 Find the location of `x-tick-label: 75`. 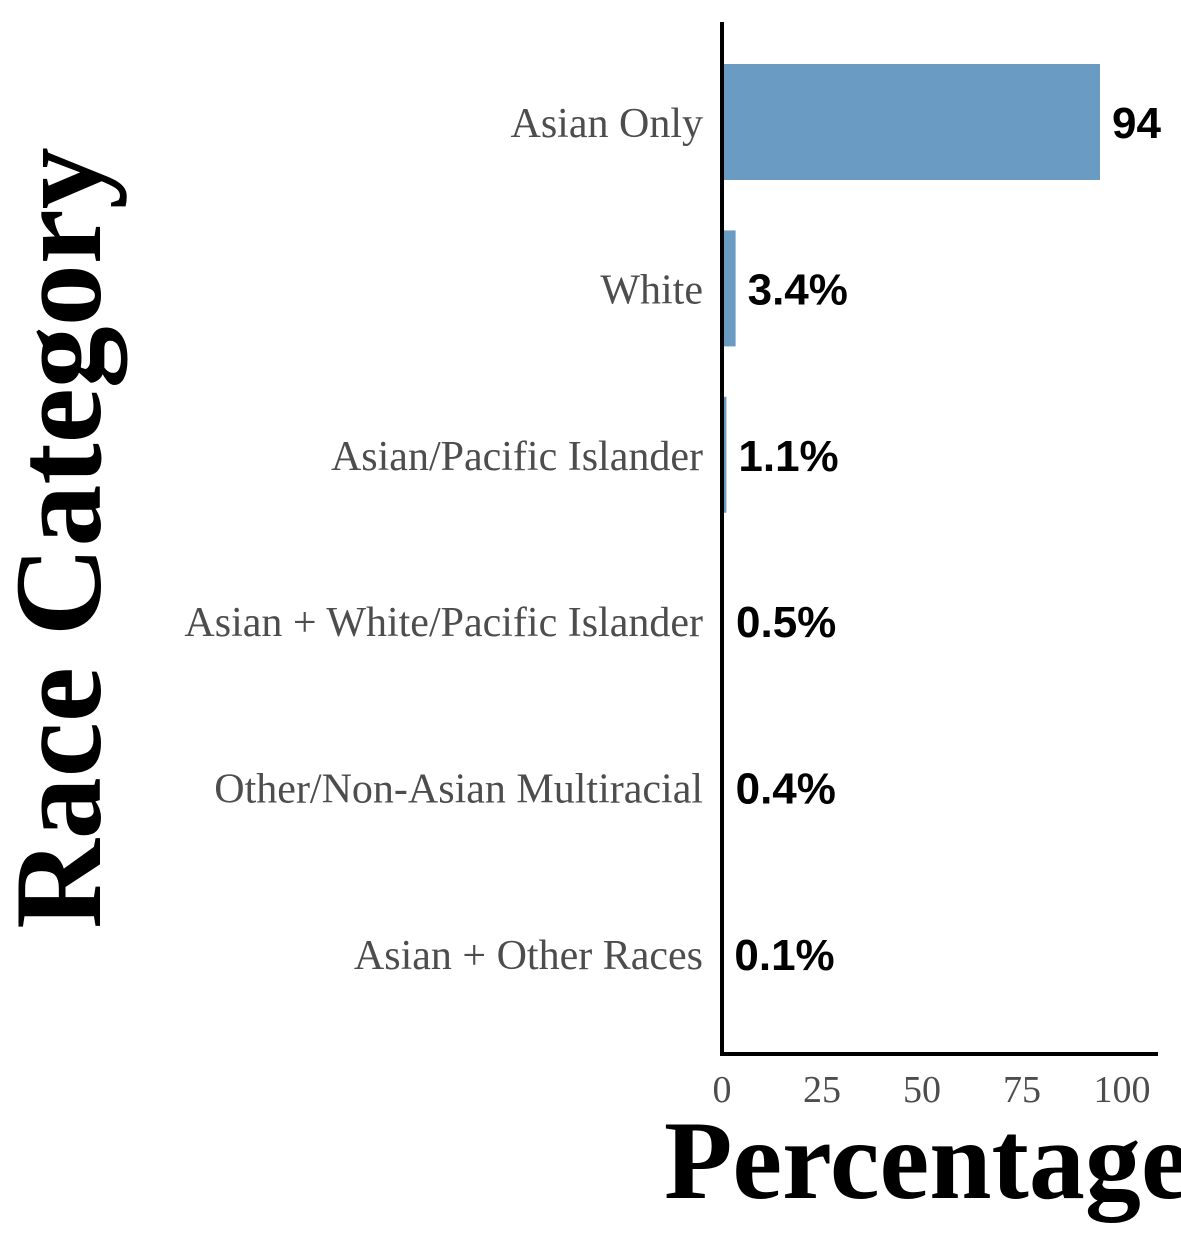

x-tick-label: 75 is located at coordinates (1022, 1090).